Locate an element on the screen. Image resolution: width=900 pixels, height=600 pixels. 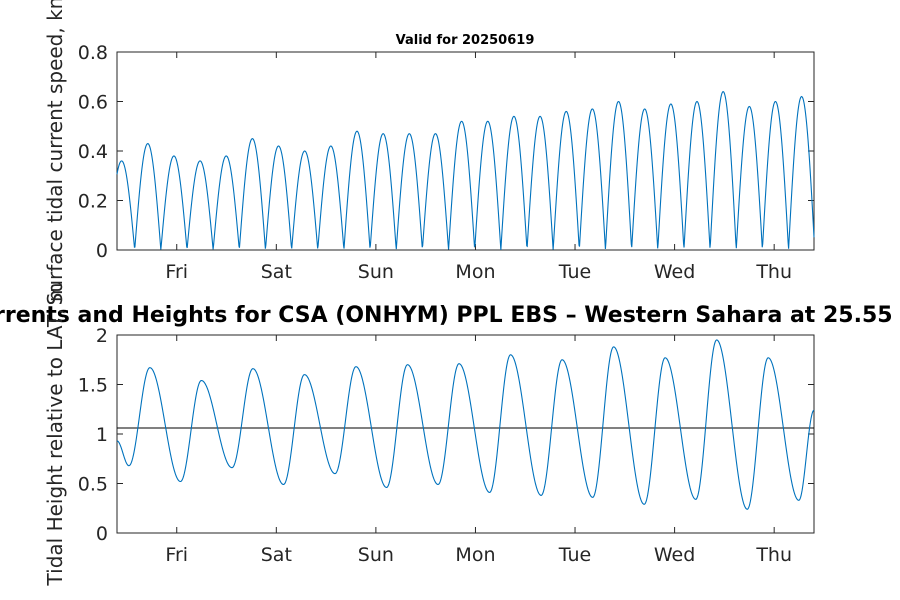
tidal-height-xtick-label: Sat is located at coordinates (276, 555).